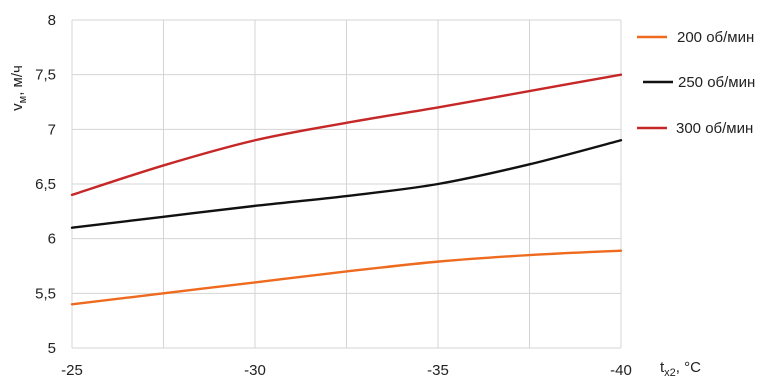 Image resolution: width=770 pixels, height=379 pixels. I want to click on x-tick-label: -25, so click(72, 370).